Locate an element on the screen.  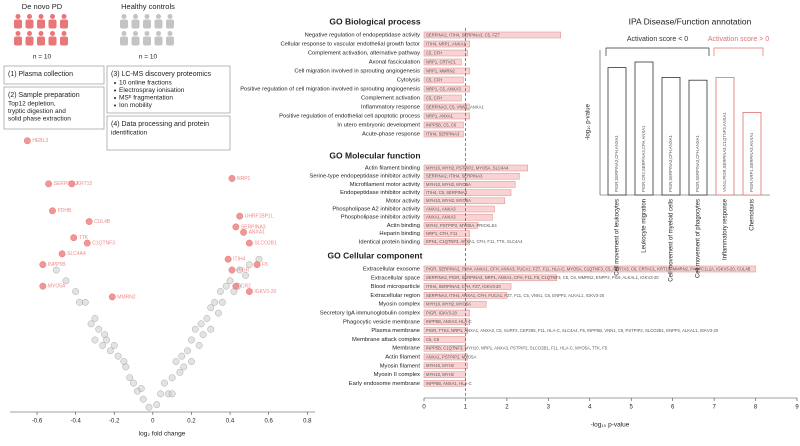
gene-list: MYH10, MYH2 is located at coordinates (440, 365).